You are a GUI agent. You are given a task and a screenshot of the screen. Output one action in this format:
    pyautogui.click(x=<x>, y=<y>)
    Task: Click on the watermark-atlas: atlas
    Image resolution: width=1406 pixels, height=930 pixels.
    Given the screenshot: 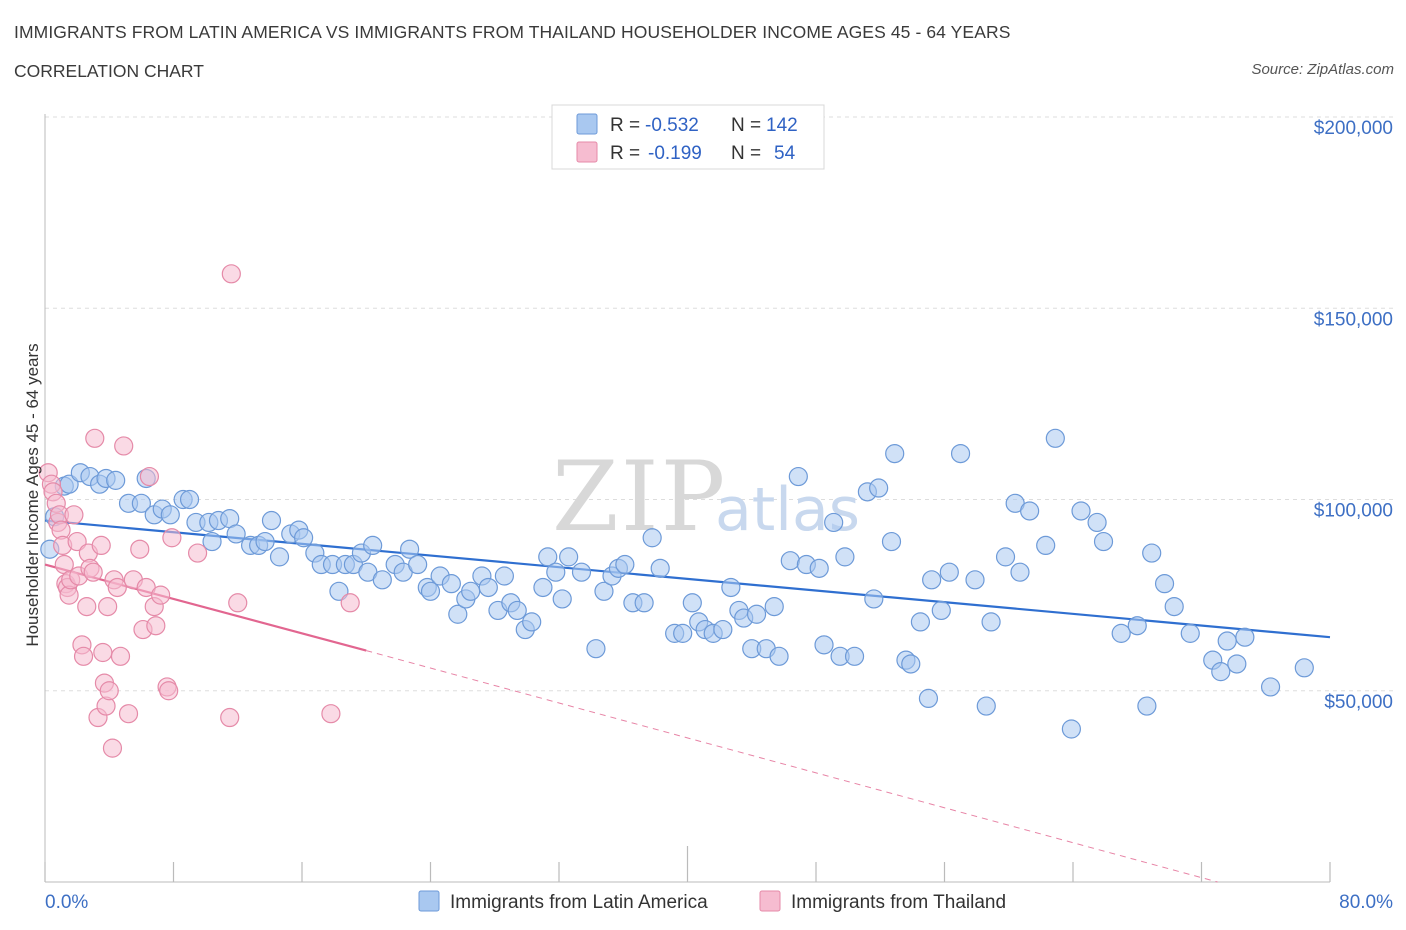 What is the action you would take?
    pyautogui.click(x=787, y=510)
    